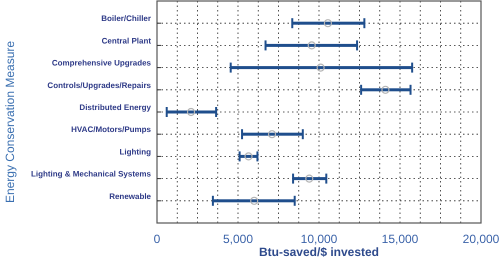  I want to click on y-tick-label: Central Plant, so click(127, 41).